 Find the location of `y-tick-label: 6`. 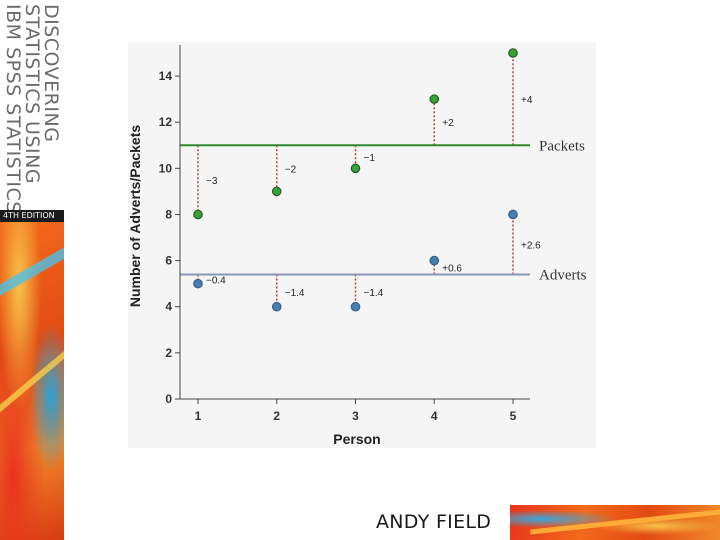

y-tick-label: 6 is located at coordinates (168, 261).